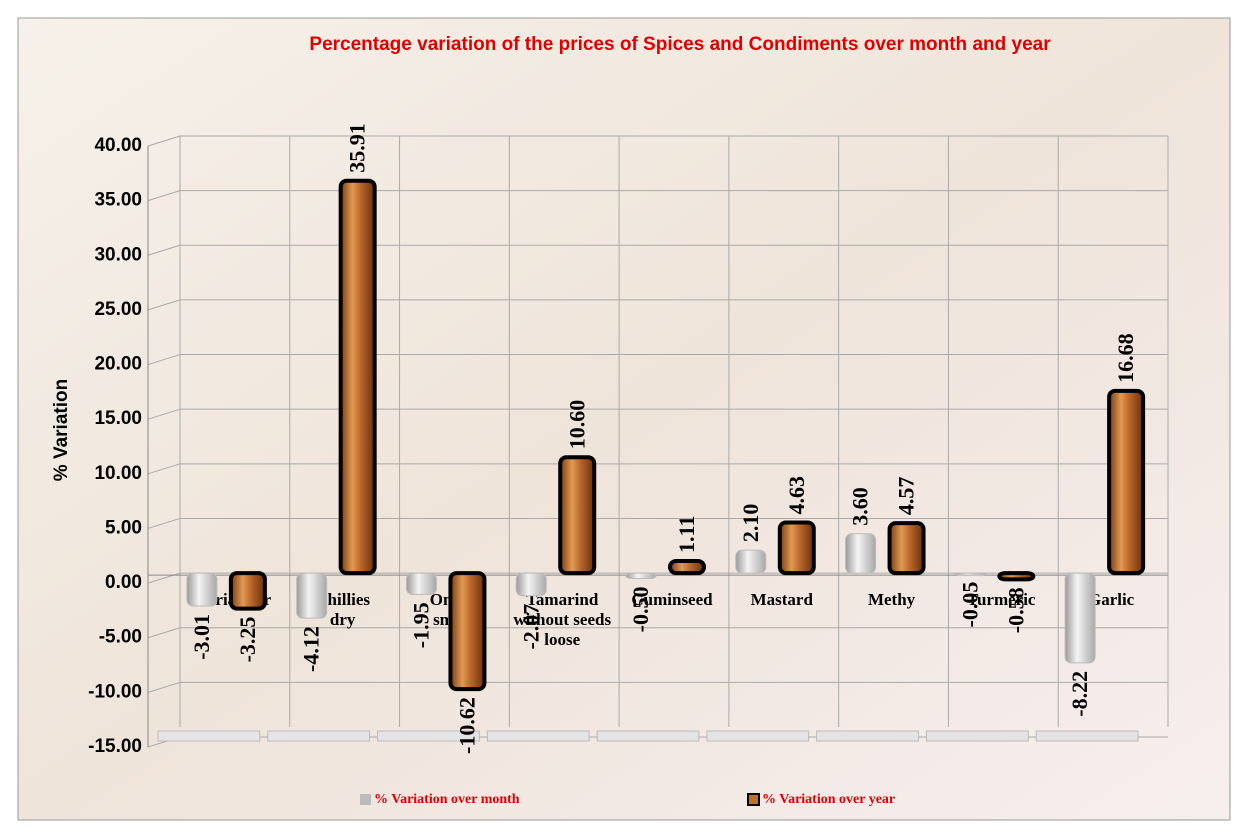 Image resolution: width=1247 pixels, height=832 pixels. I want to click on y-tick-label: 10.00, so click(118, 473).